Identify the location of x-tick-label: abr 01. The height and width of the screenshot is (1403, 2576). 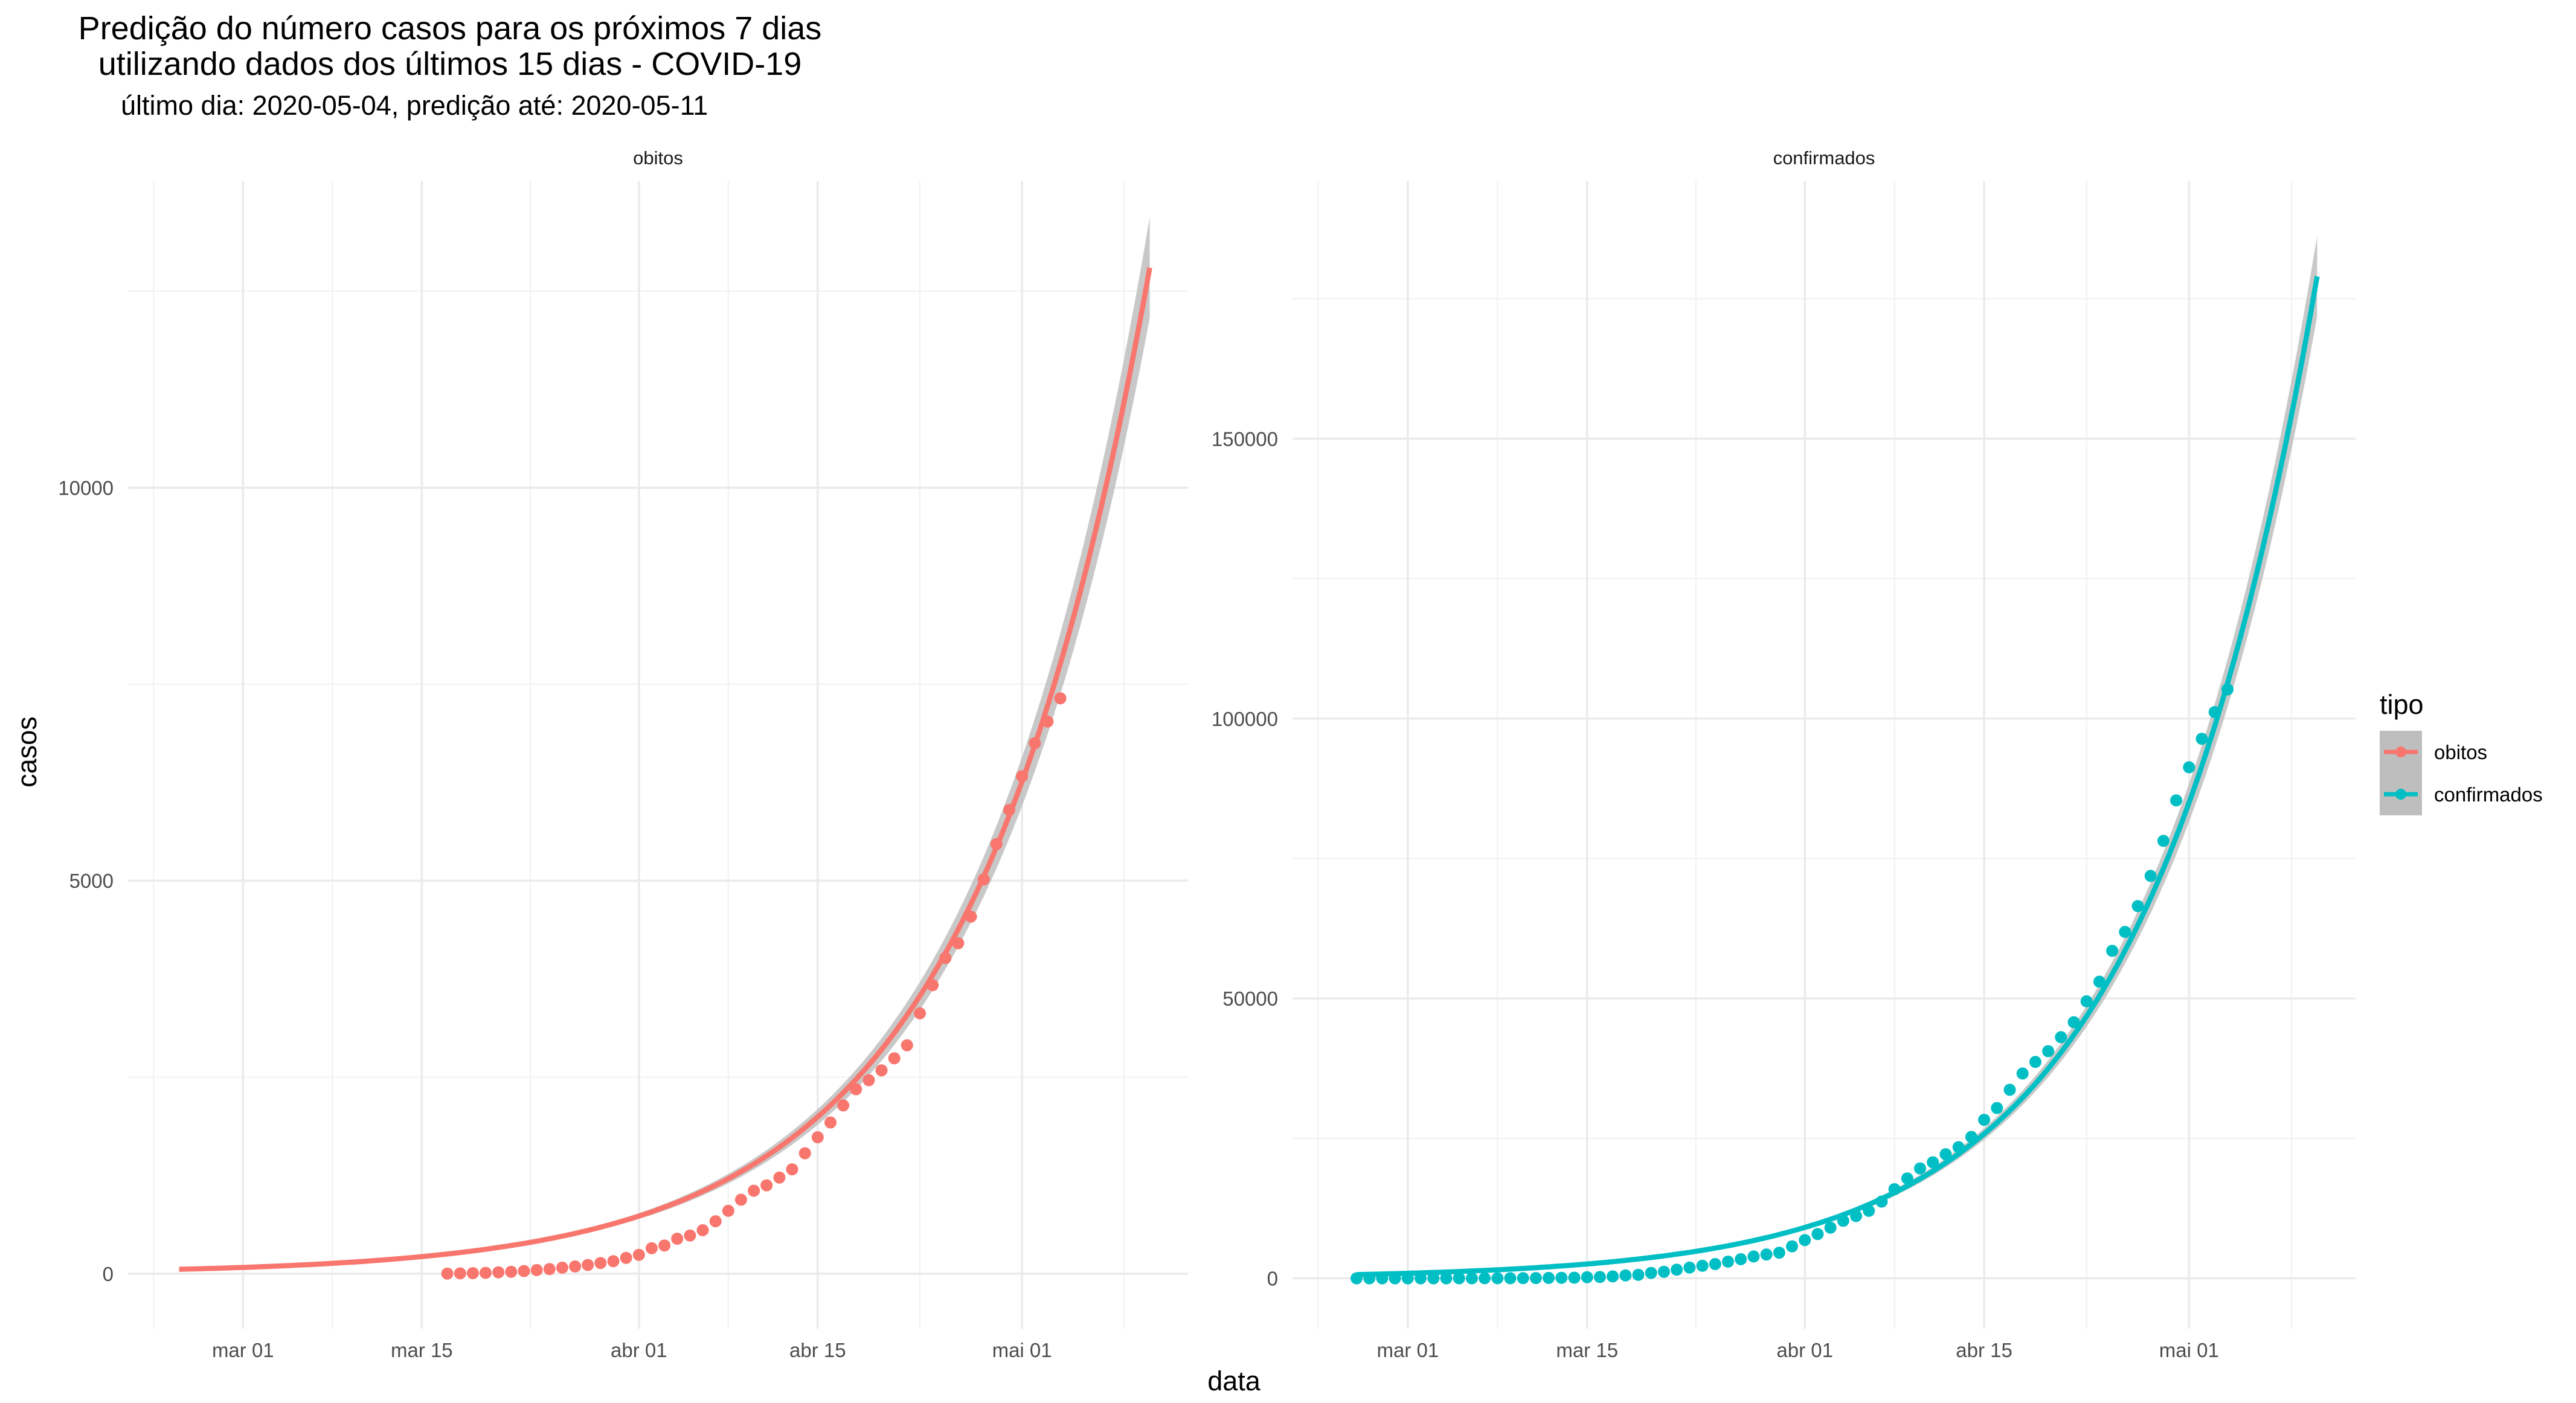
(639, 1350).